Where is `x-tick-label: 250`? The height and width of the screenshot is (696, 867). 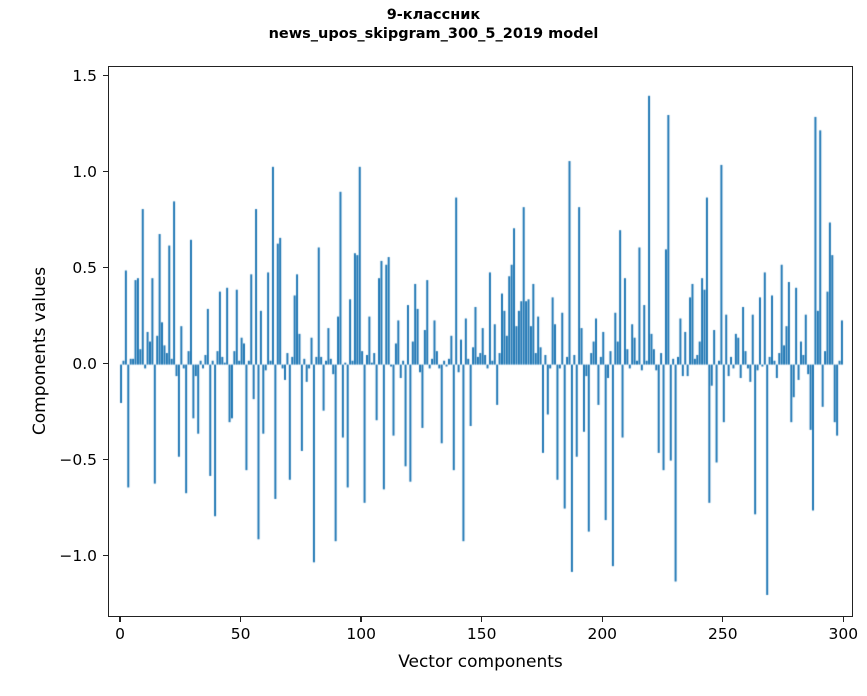
x-tick-label: 250 is located at coordinates (723, 634).